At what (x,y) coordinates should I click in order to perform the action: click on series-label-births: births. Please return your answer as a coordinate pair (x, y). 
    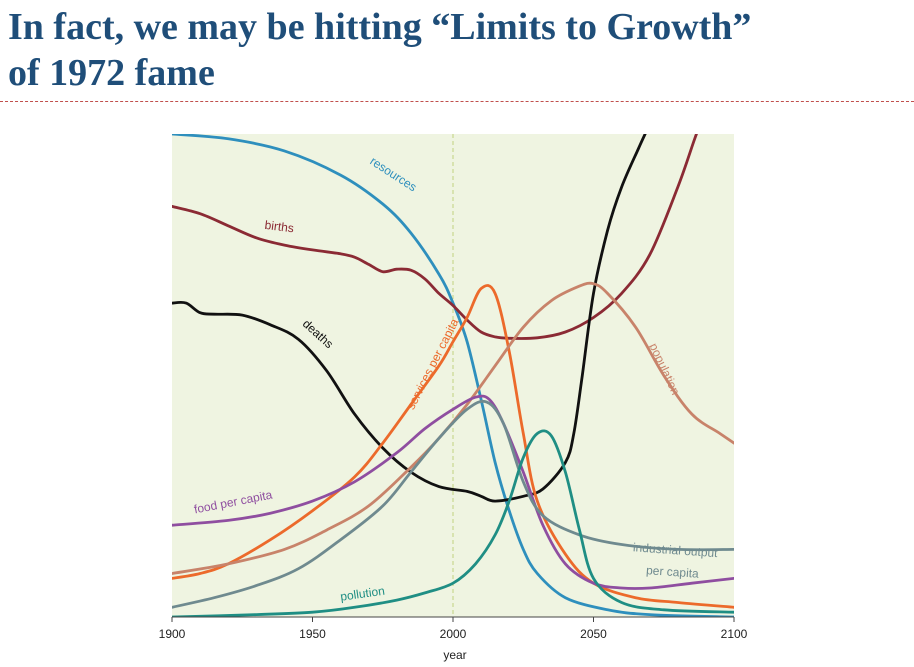
    Looking at the image, I should click on (279, 226).